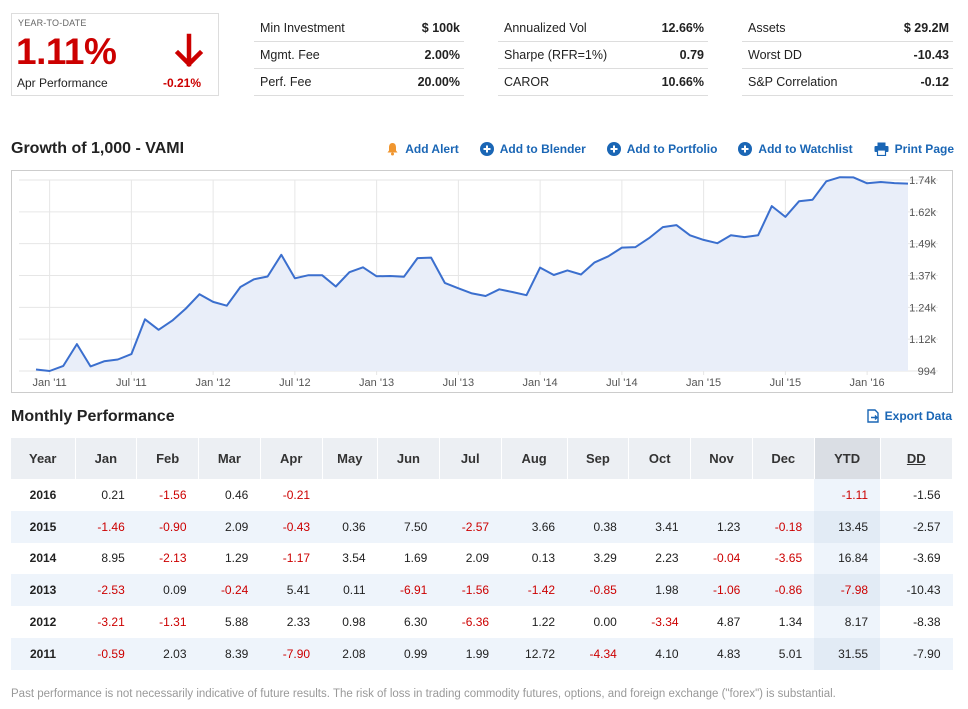  I want to click on stat-label: CAROR, so click(527, 82).